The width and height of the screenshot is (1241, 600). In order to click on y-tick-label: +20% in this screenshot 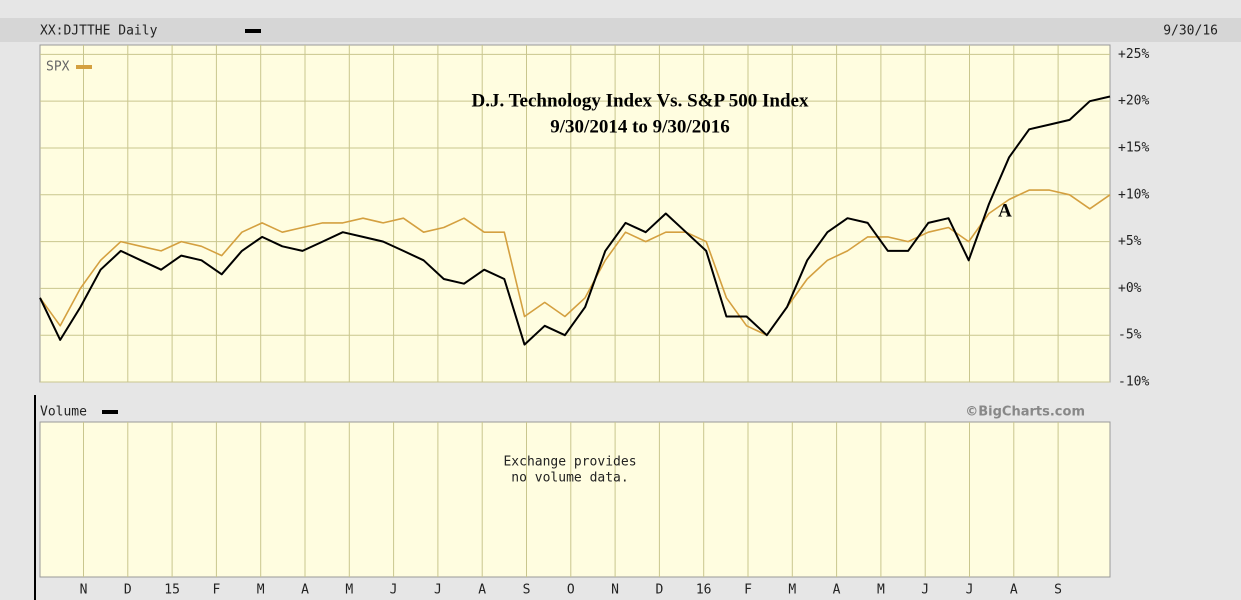, I will do `click(1133, 101)`.